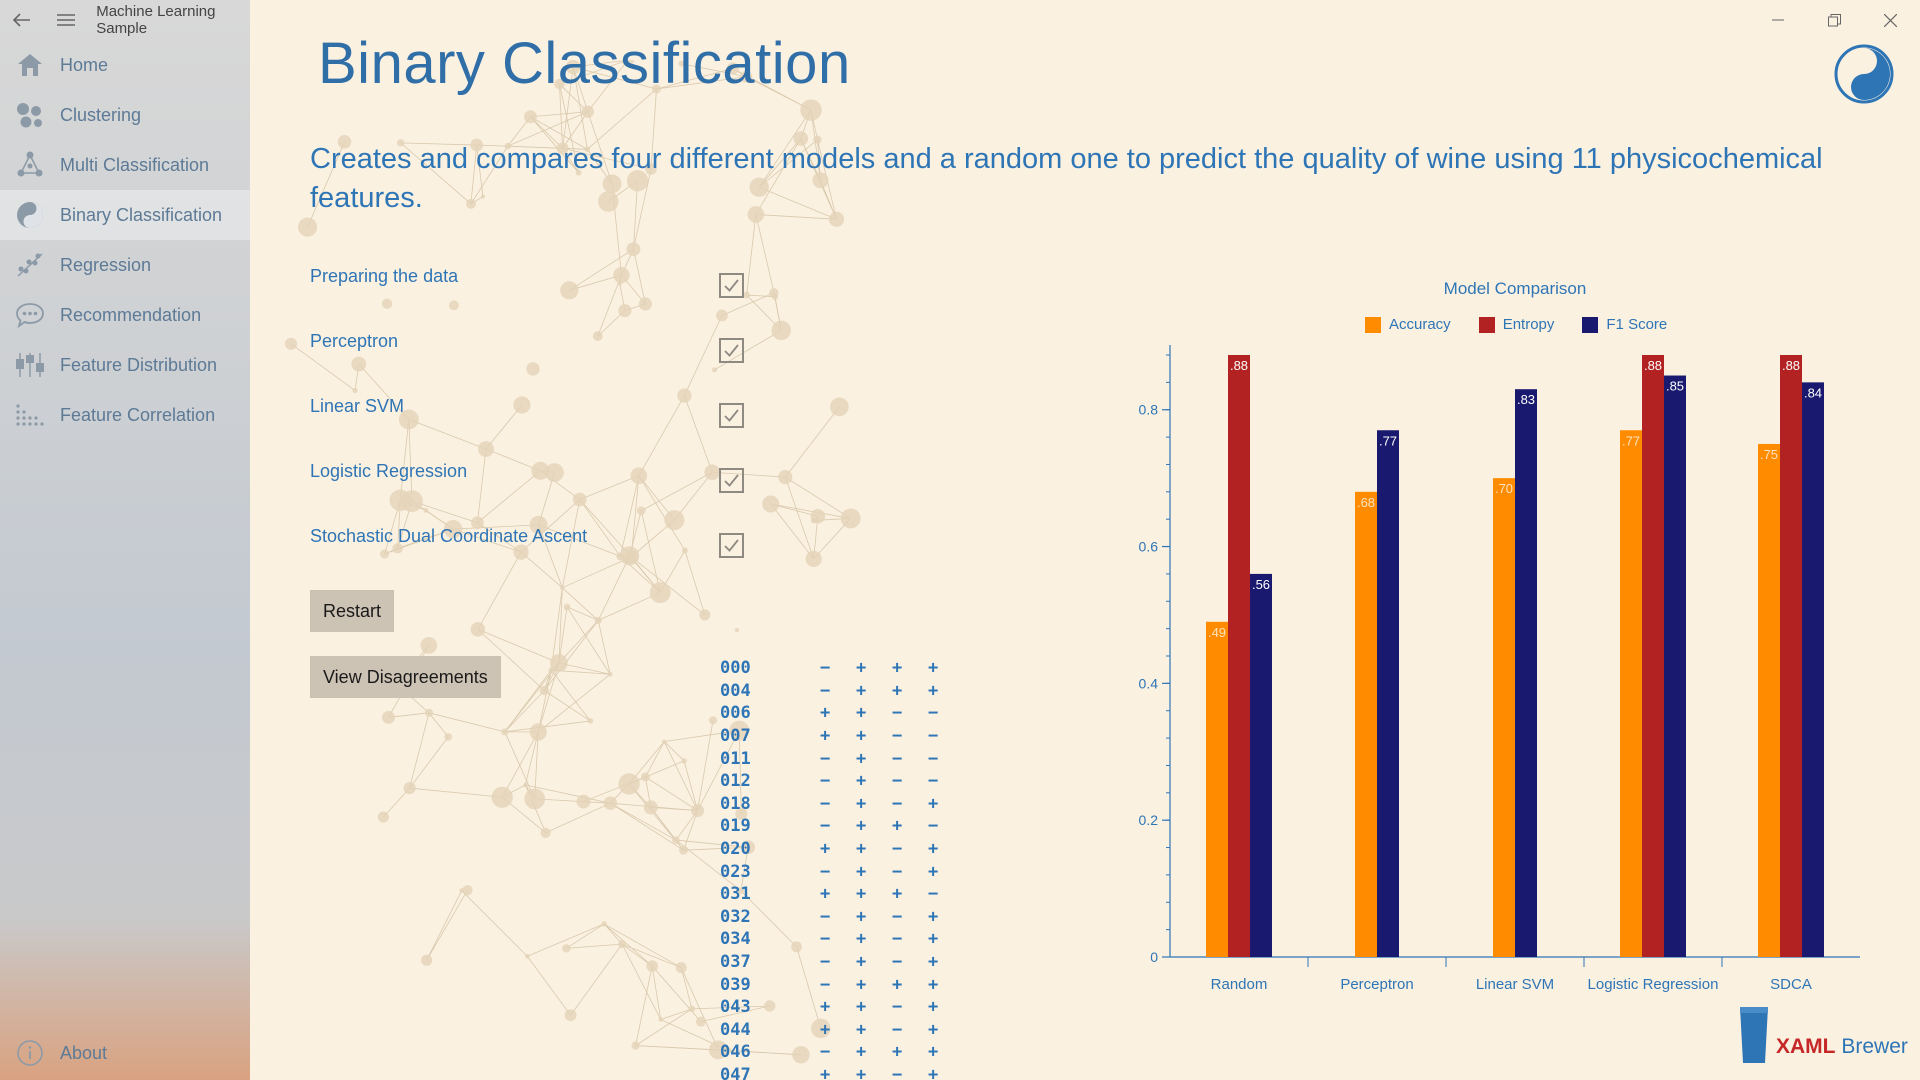 This screenshot has height=1080, width=1920. I want to click on sidebar-item-recommendation: Recommendation, so click(125, 315).